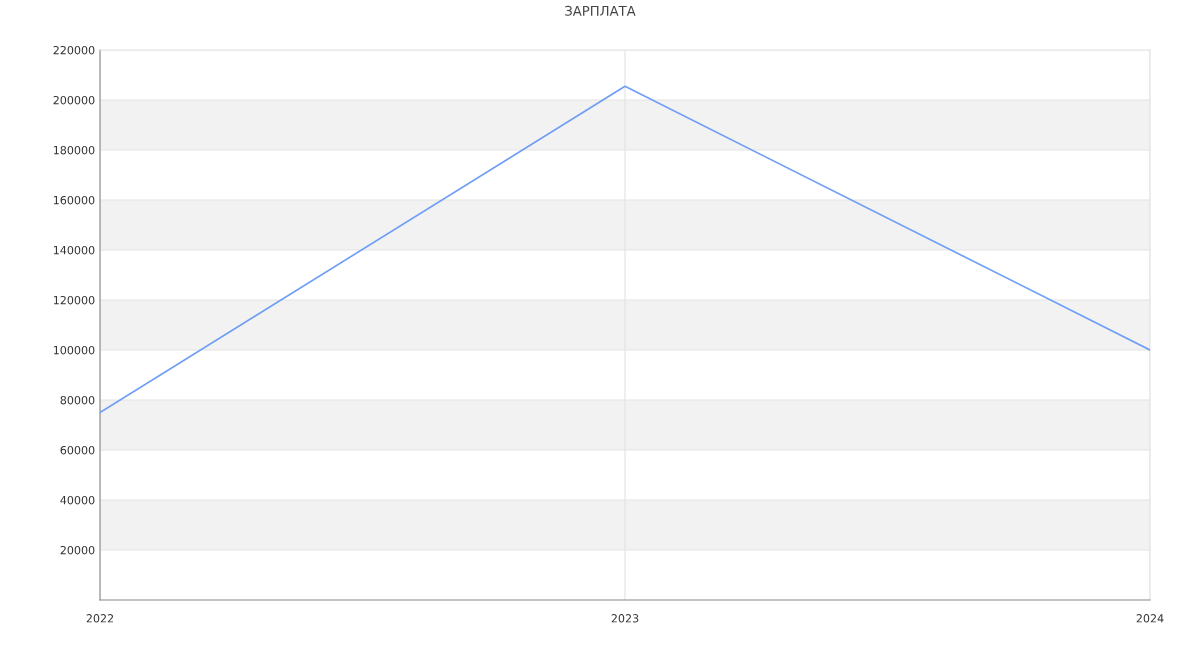  Describe the element at coordinates (74, 150) in the screenshot. I see `y-tick-label: 180000` at that location.